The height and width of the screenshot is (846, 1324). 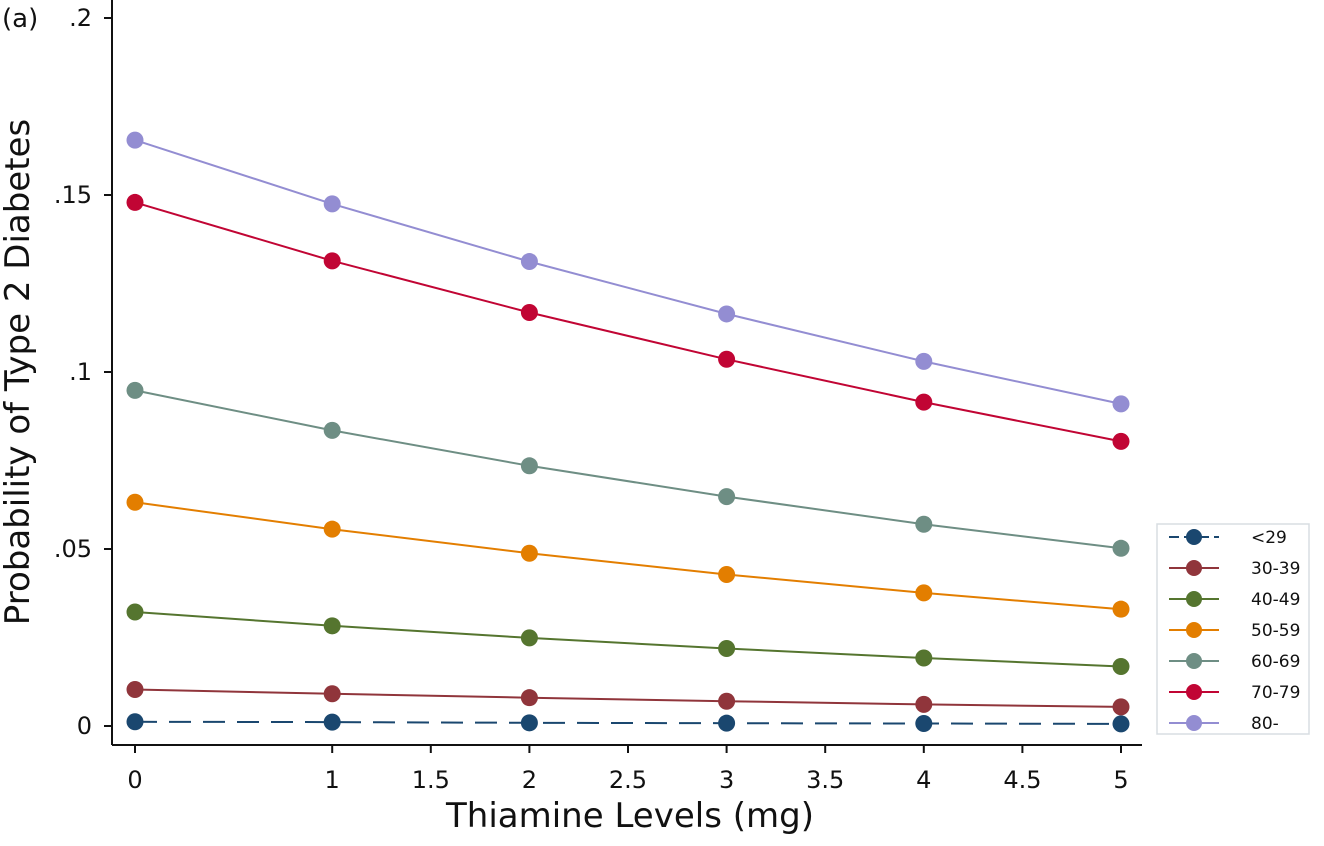 I want to click on legend-label: <29, so click(x=1269, y=538).